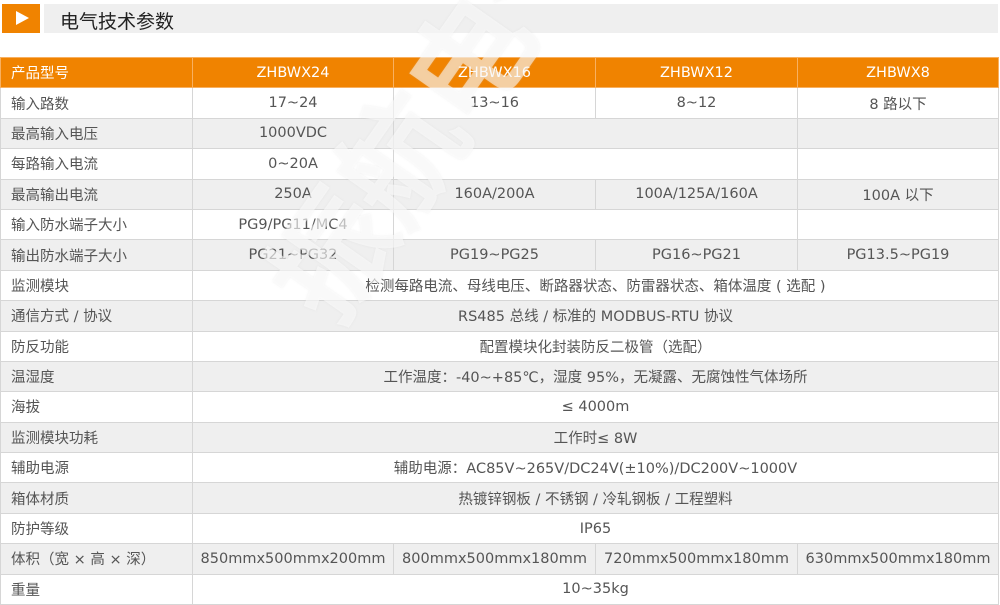 Image resolution: width=1000 pixels, height=605 pixels. I want to click on row-label: 重量, so click(96, 589).